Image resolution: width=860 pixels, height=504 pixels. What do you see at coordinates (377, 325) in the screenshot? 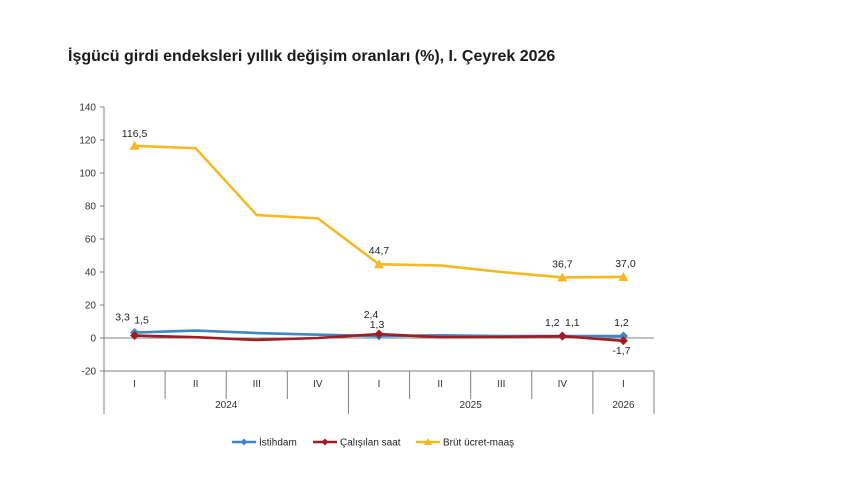
I see `data-label-istihdam: 1,3` at bounding box center [377, 325].